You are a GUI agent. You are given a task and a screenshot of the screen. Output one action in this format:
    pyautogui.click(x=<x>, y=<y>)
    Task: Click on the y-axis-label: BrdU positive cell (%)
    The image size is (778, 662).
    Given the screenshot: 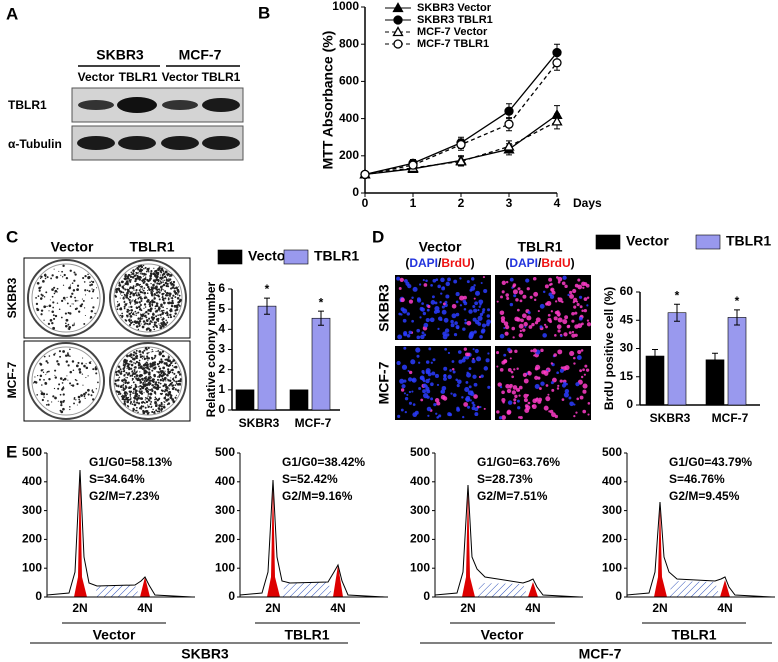 What is the action you would take?
    pyautogui.click(x=609, y=348)
    